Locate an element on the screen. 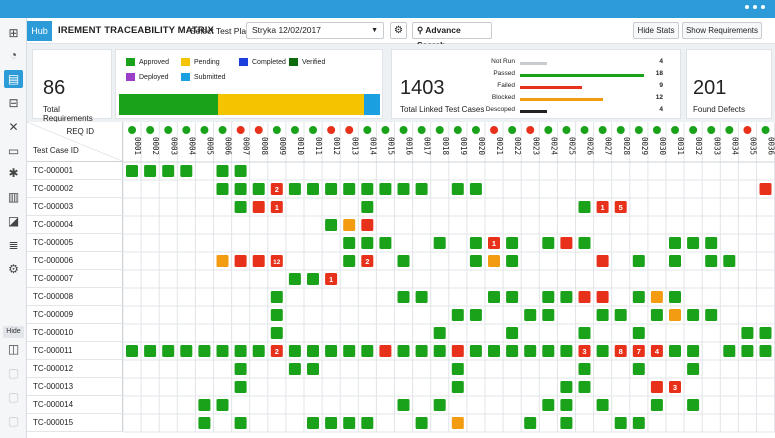  bug-icon: ✱ is located at coordinates (13, 173).